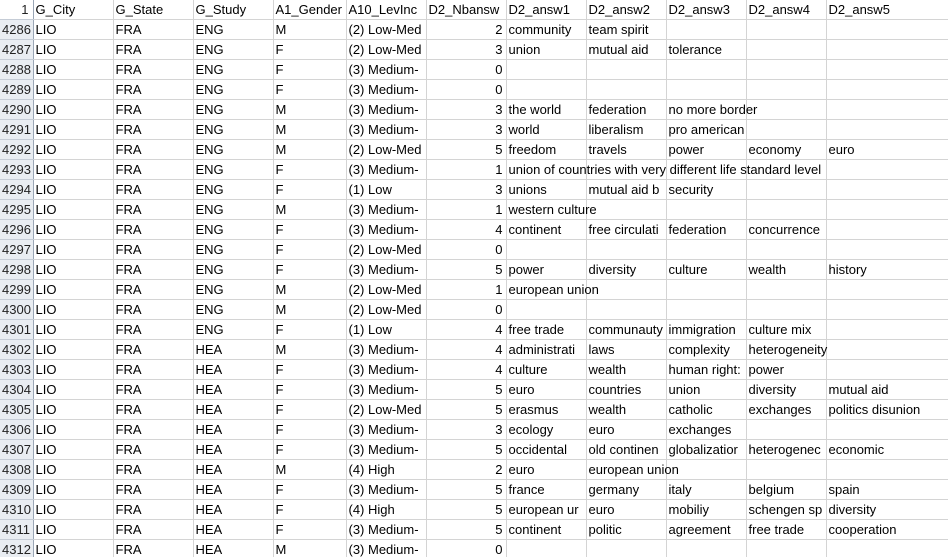 The image size is (948, 557). Describe the element at coordinates (887, 149) in the screenshot. I see `cell-d2-answ5: euro` at that location.